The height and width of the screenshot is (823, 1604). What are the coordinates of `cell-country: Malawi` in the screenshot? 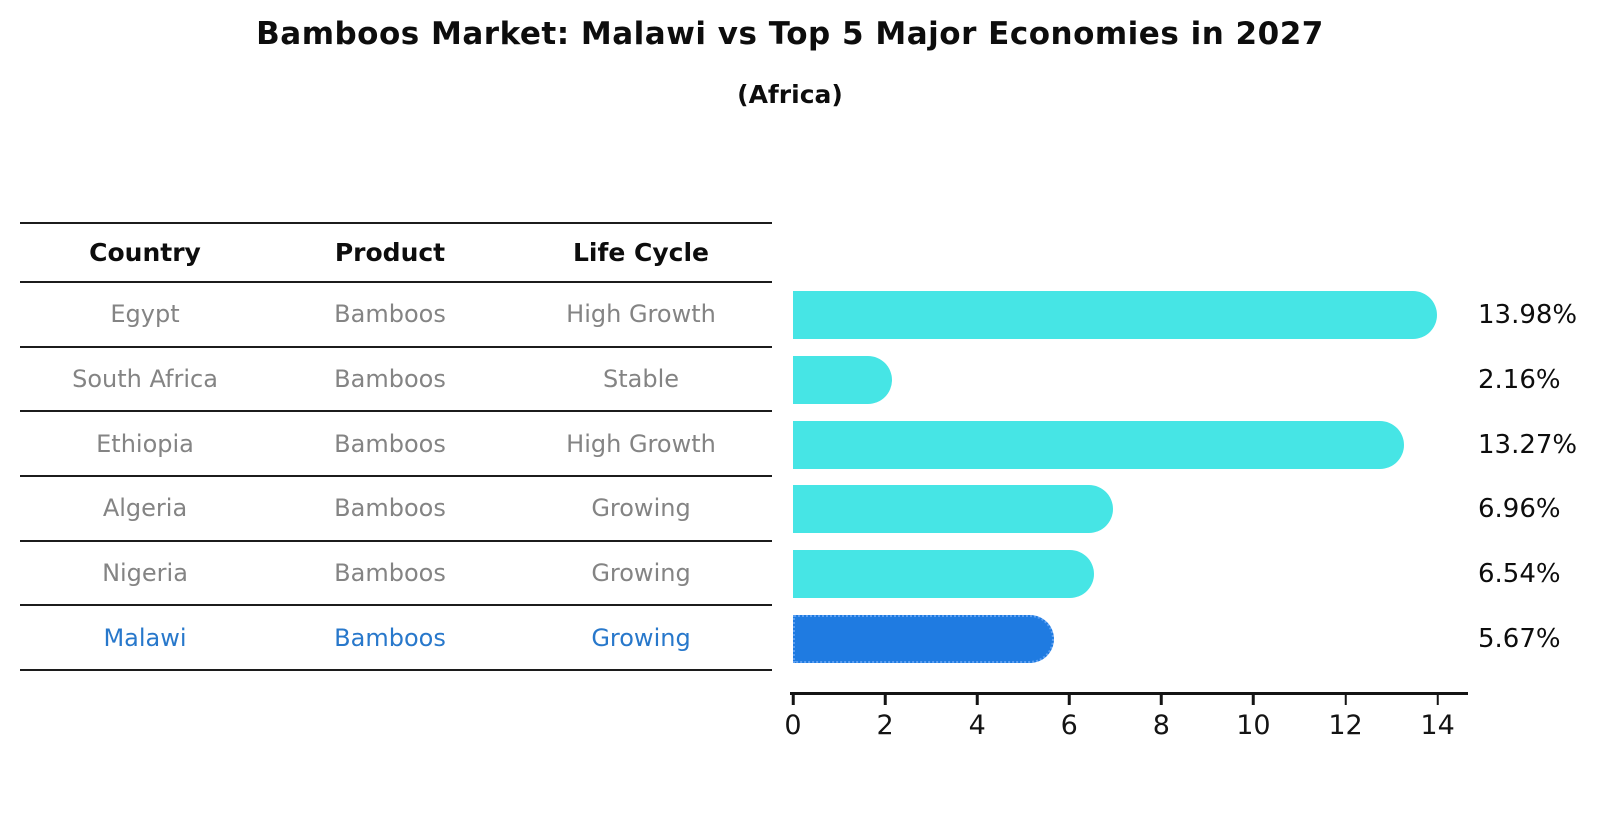 It's located at (145, 637).